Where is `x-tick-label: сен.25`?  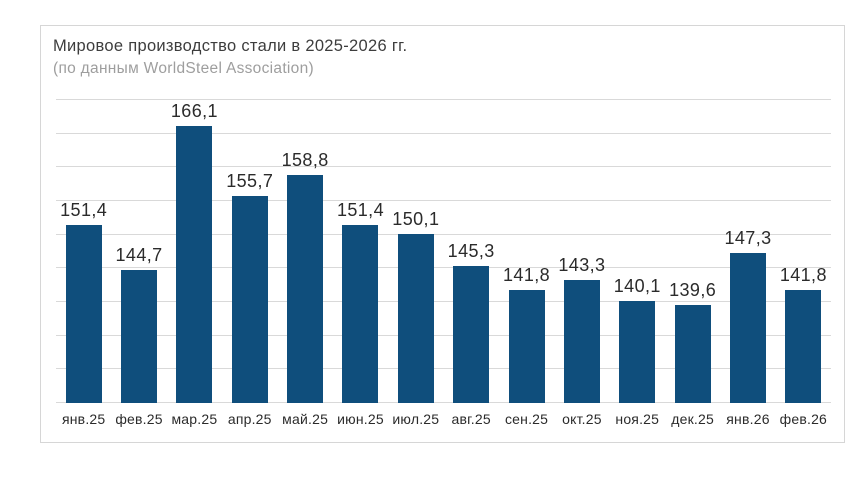 x-tick-label: сен.25 is located at coordinates (526, 419).